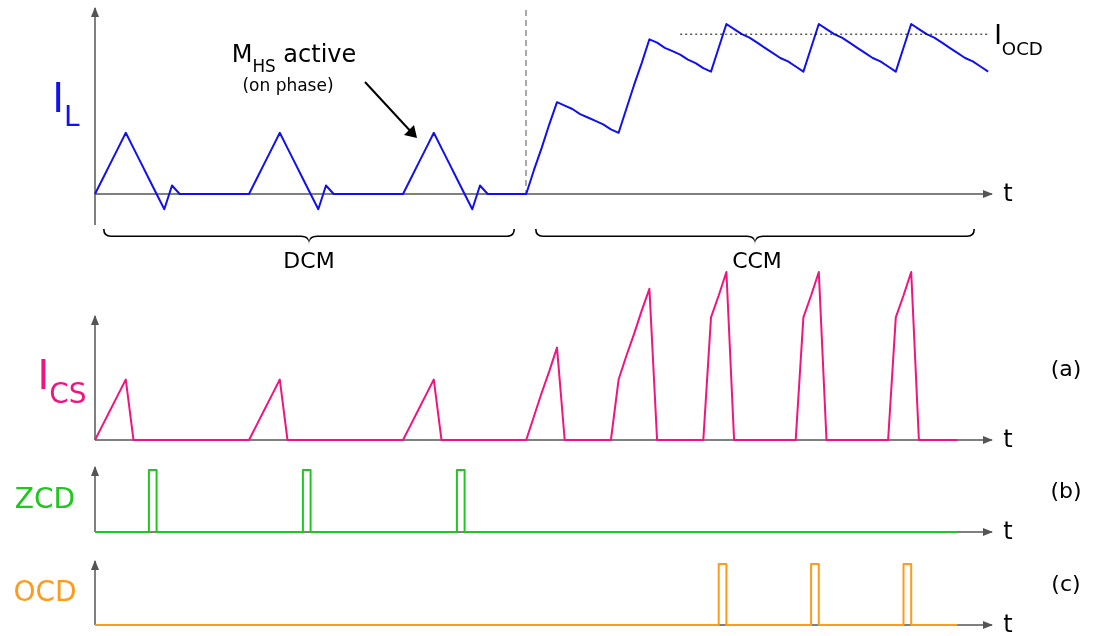 The height and width of the screenshot is (636, 1093). I want to click on text: (b), so click(1066, 490).